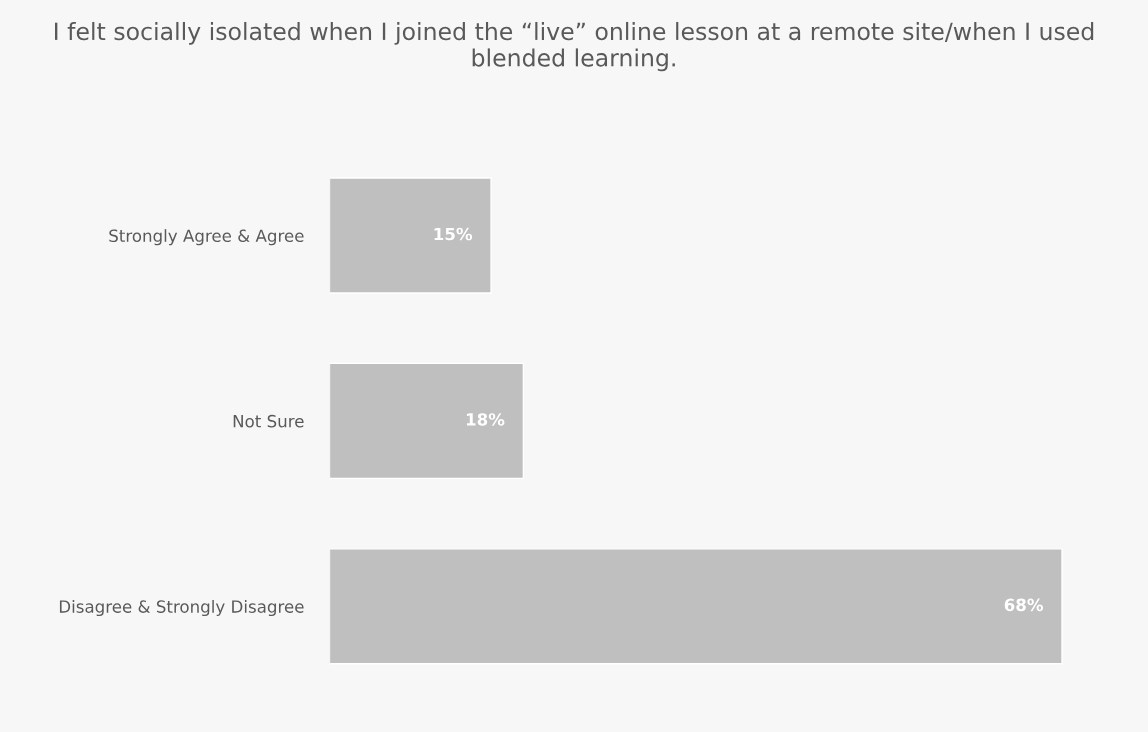 Image resolution: width=1148 pixels, height=732 pixels. I want to click on y-tick-label: Strongly Agree & Agree, so click(206, 237).